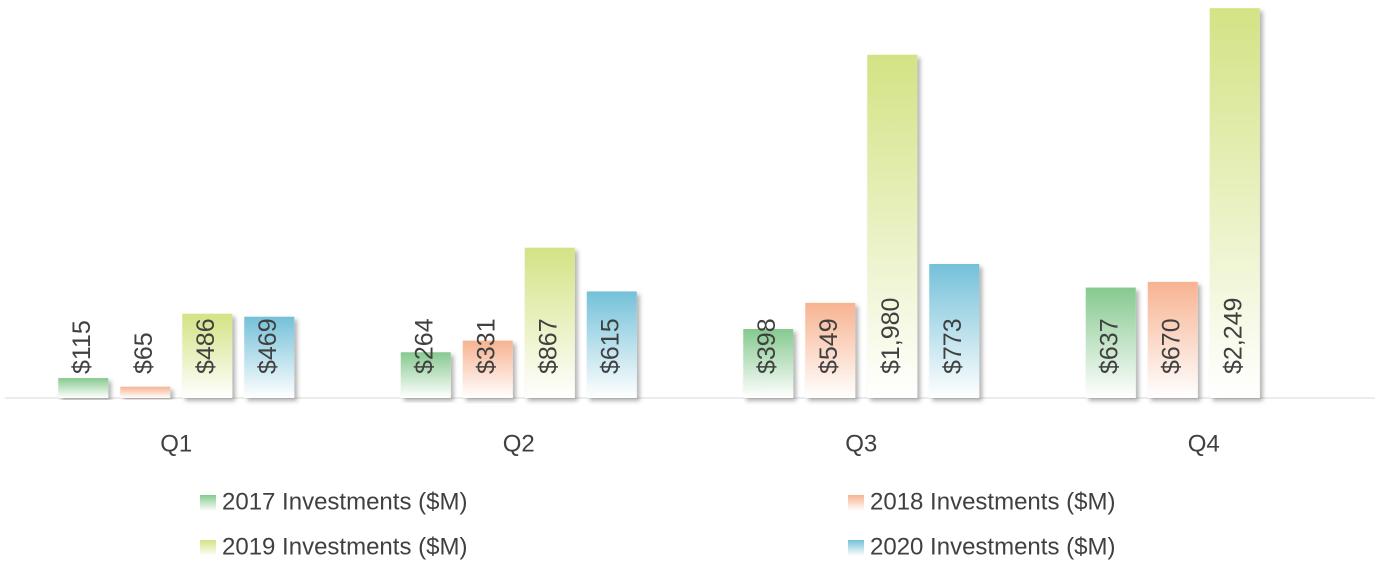  I want to click on value-label: $670, so click(1171, 346).